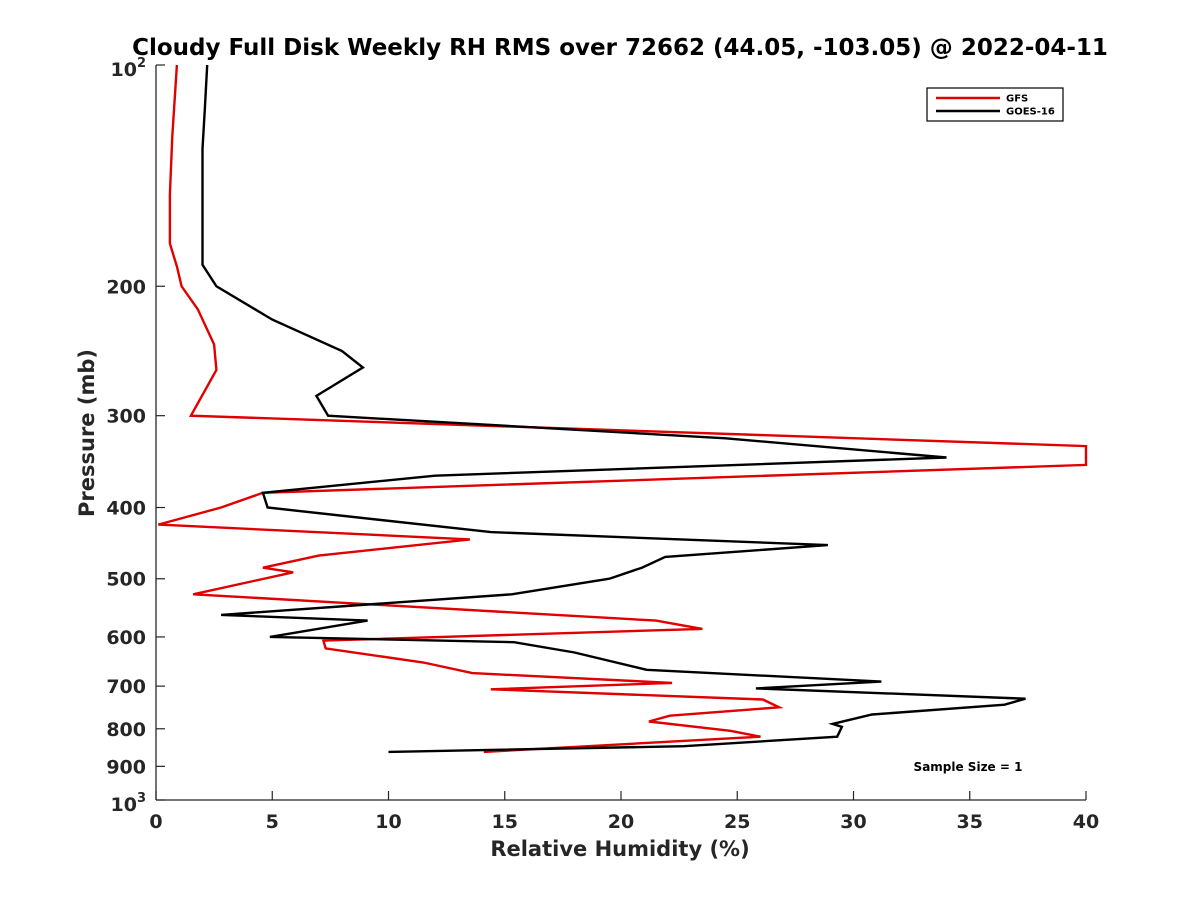  I want to click on sample-size-annotation: Sample Size = 1, so click(968, 767).